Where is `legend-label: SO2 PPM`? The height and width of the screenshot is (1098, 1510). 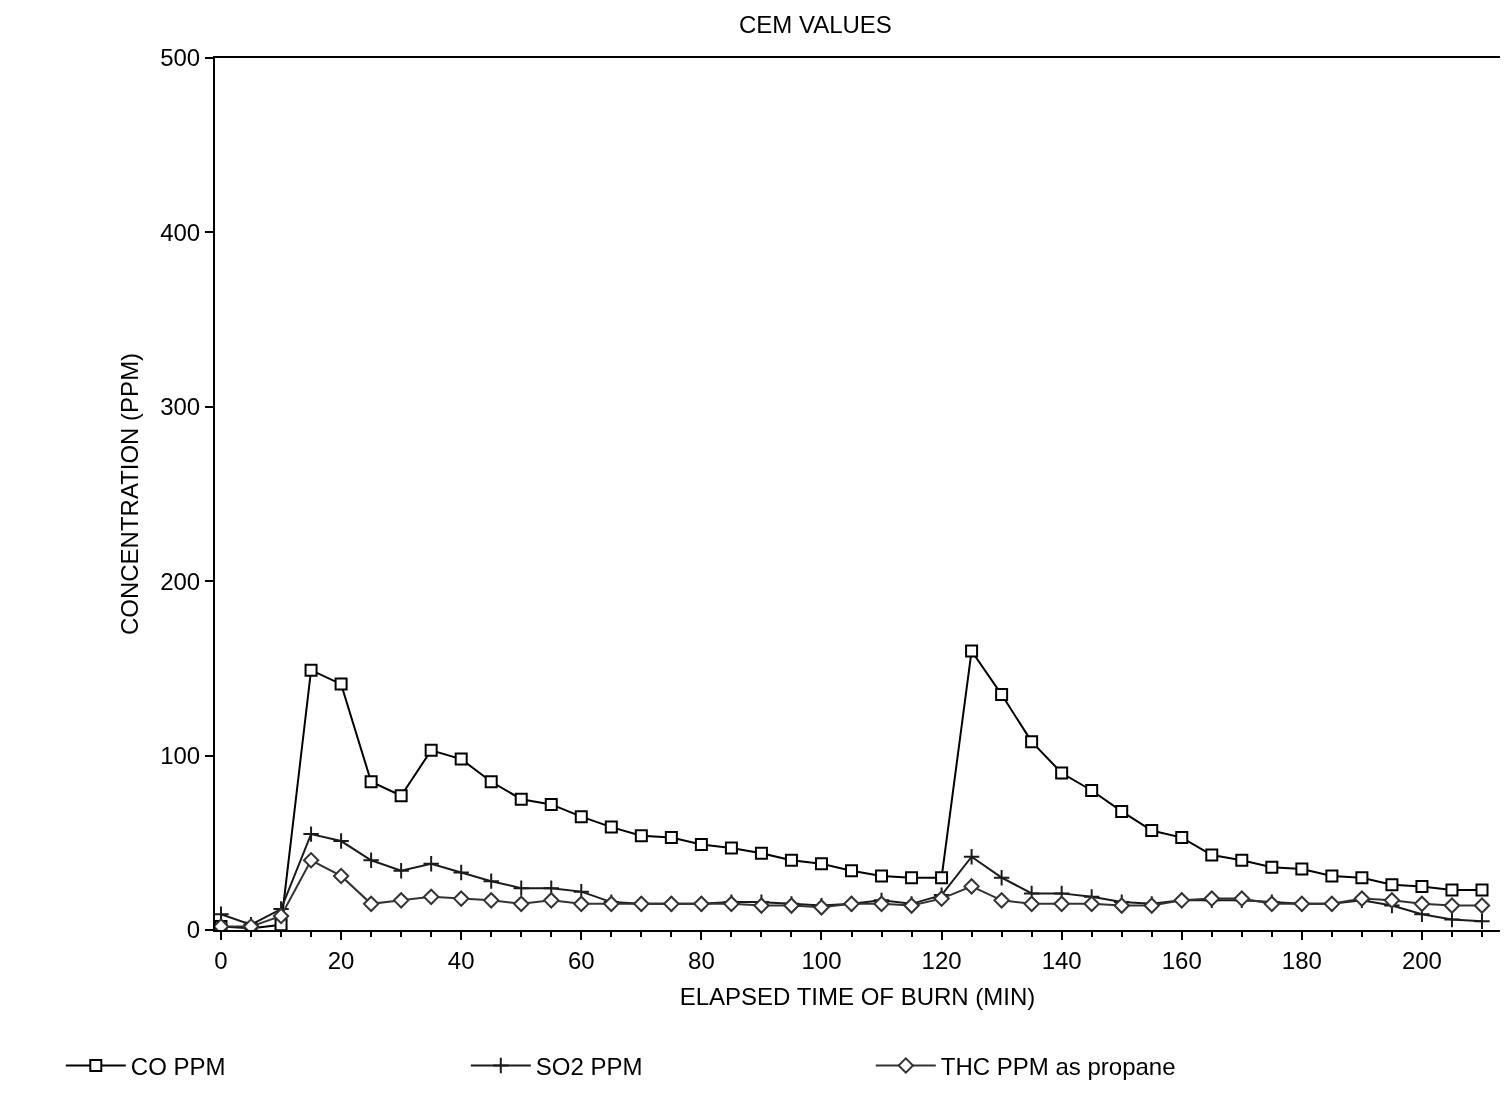 legend-label: SO2 PPM is located at coordinates (589, 1066).